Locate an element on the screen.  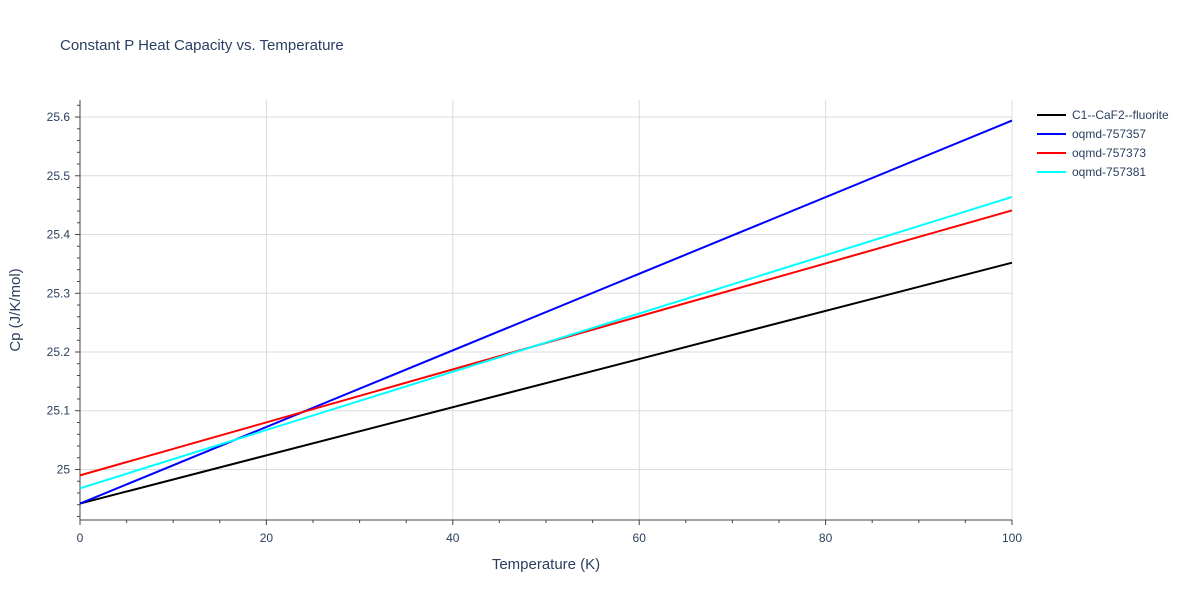
y-tick-label: 25.6 is located at coordinates (59, 117).